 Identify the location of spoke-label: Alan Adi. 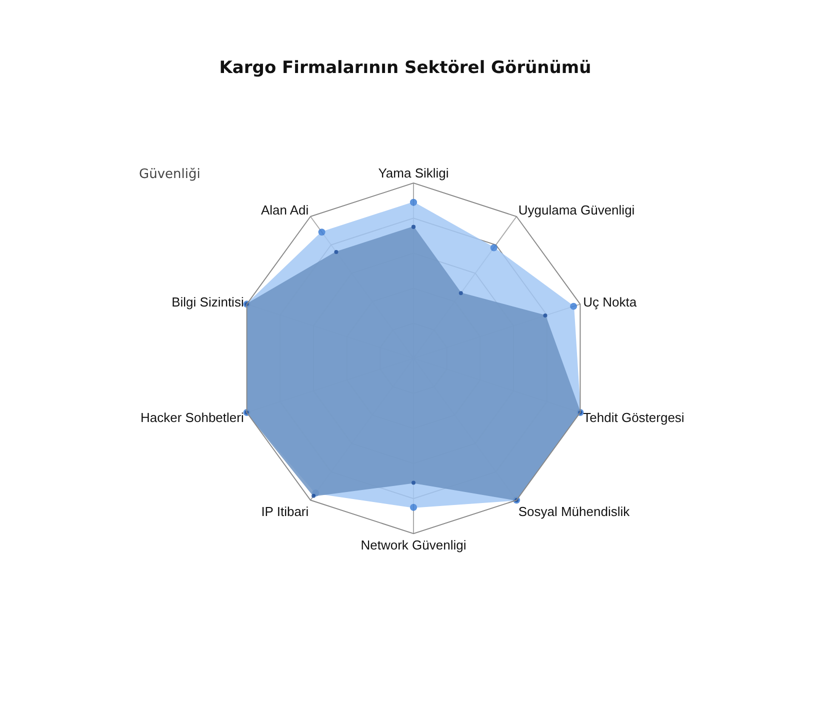
(284, 210).